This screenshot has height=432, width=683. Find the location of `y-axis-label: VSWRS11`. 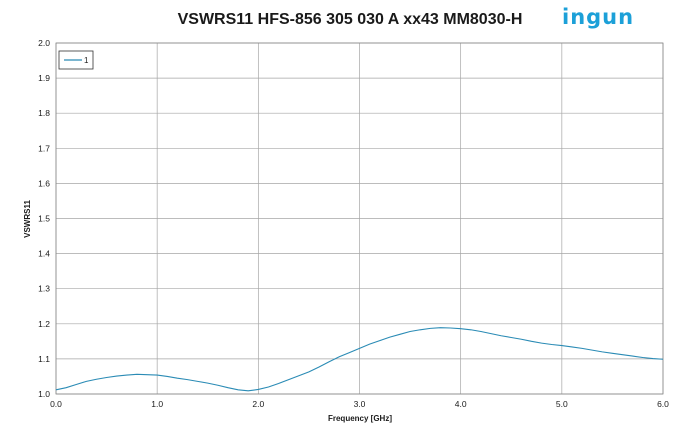

y-axis-label: VSWRS11 is located at coordinates (27, 219).